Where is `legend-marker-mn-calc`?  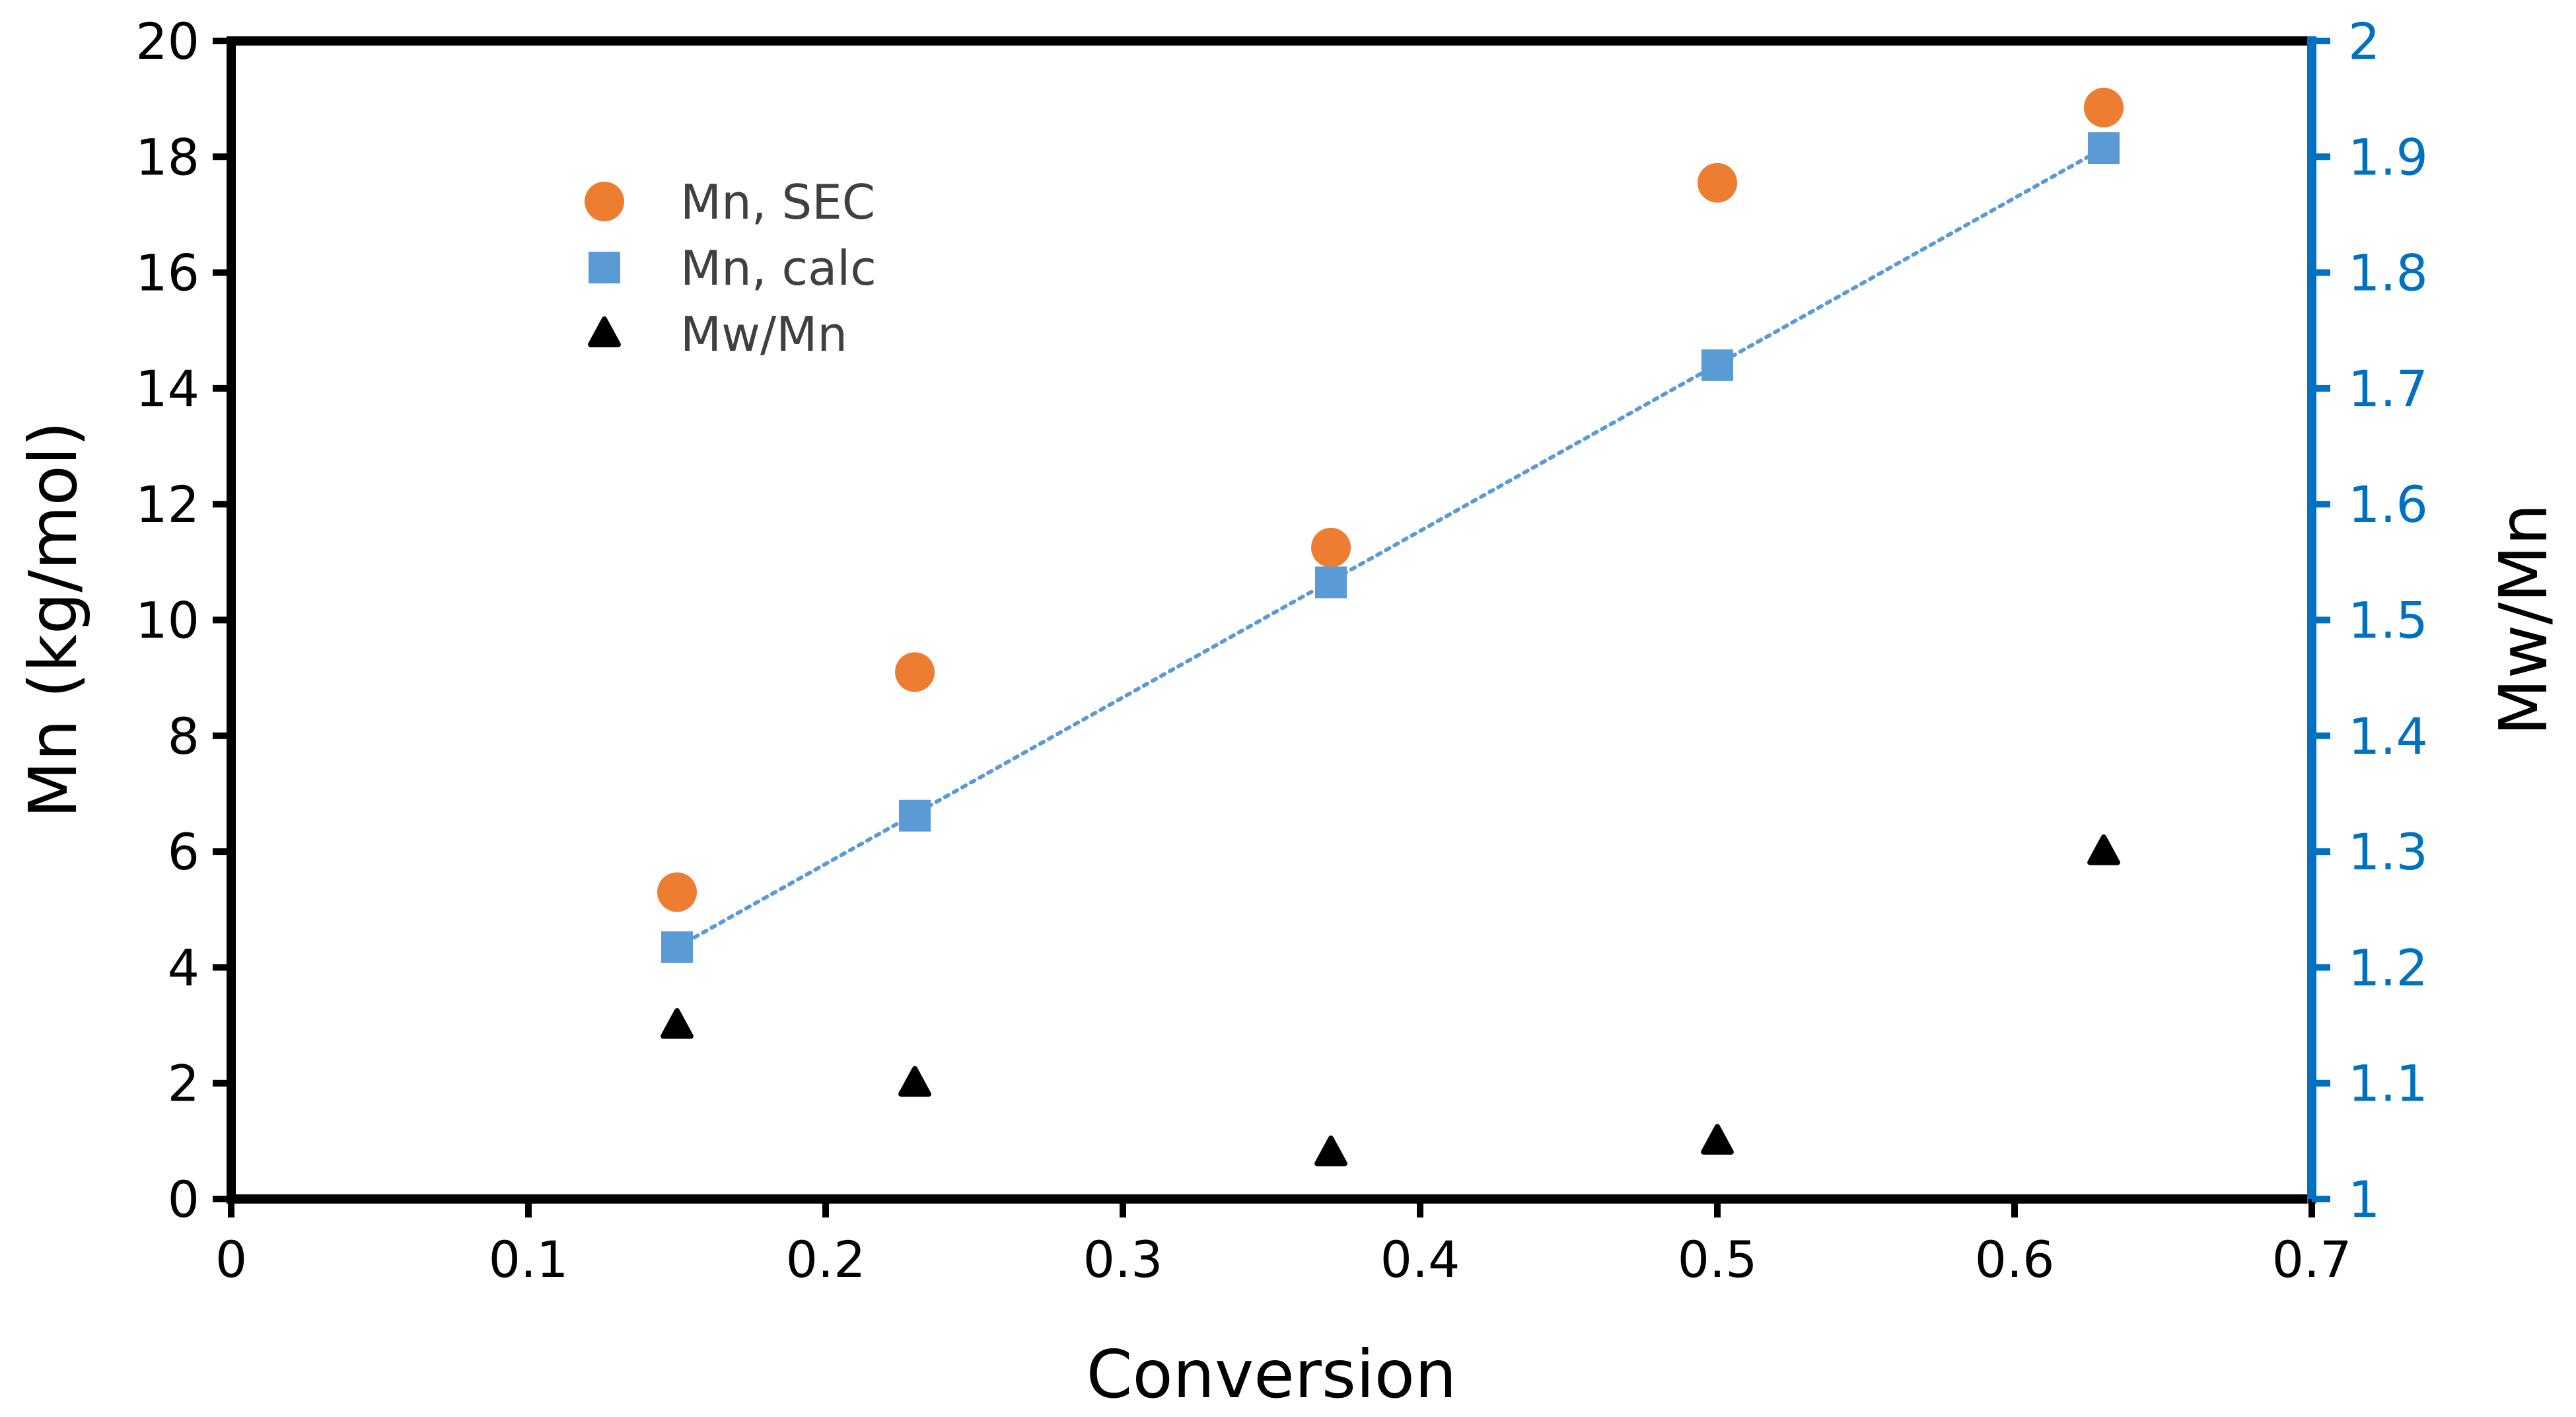 legend-marker-mn-calc is located at coordinates (605, 268).